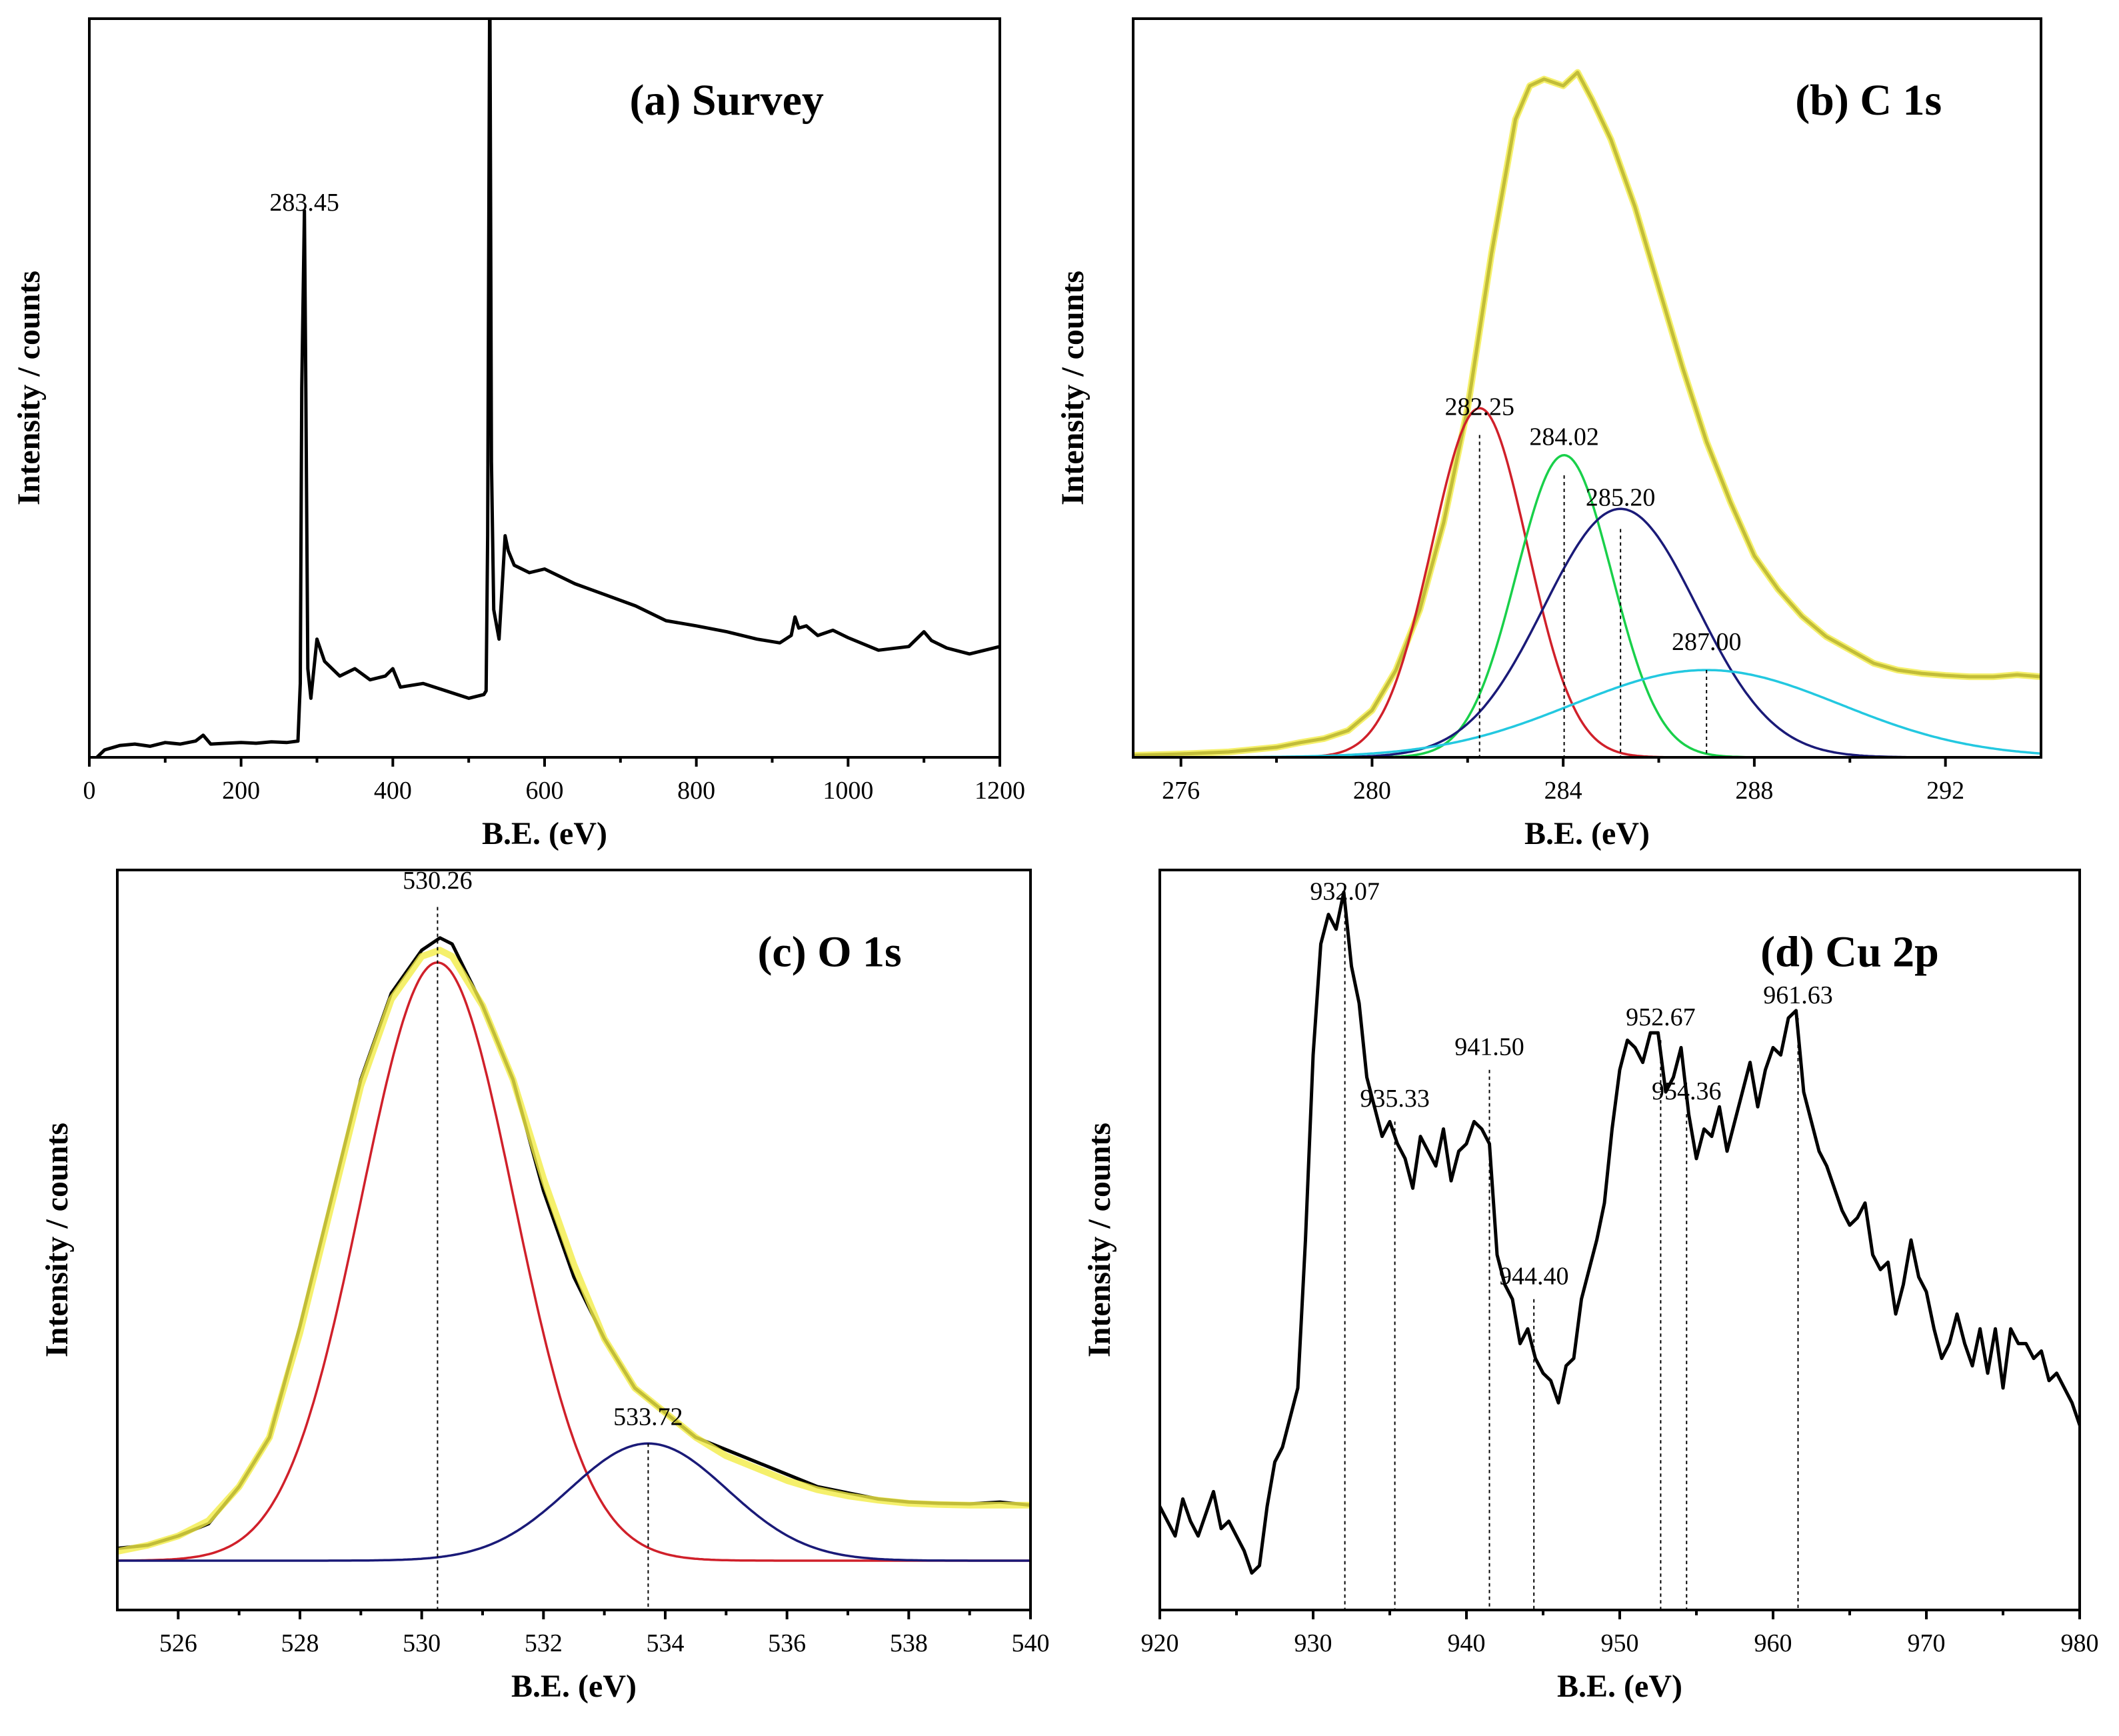 This screenshot has width=2119, height=1736. I want to click on x-tick-label: 534, so click(666, 1643).